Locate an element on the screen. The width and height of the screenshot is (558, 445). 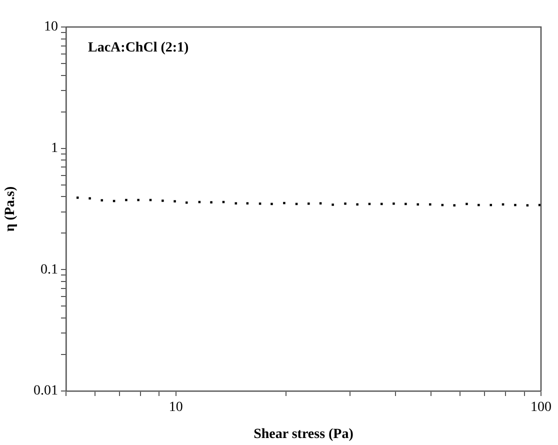
point is located at coordinates (418, 204).